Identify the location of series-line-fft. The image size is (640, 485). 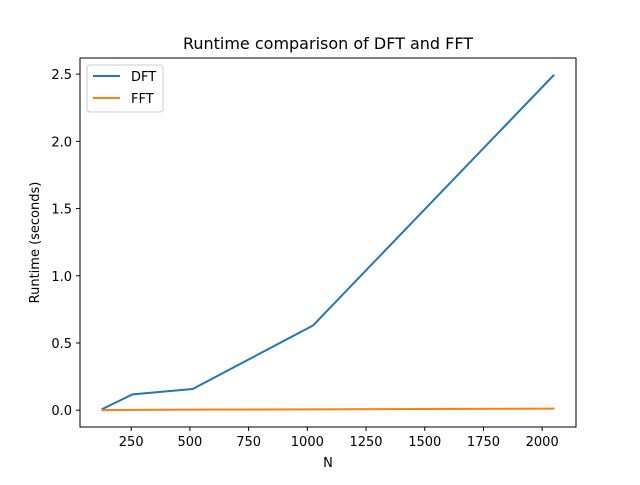
(328, 409).